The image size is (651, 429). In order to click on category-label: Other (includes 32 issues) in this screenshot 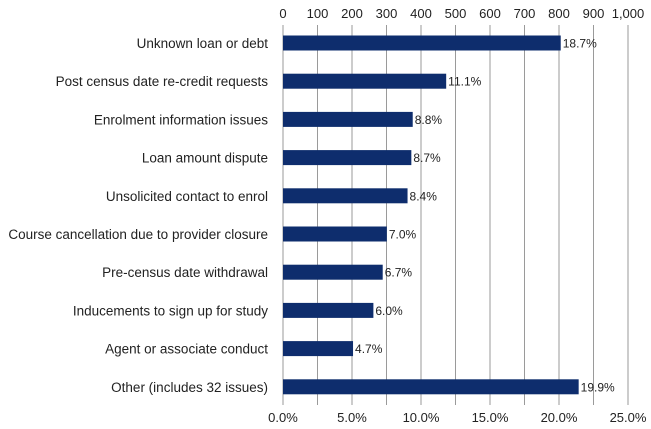, I will do `click(189, 387)`.